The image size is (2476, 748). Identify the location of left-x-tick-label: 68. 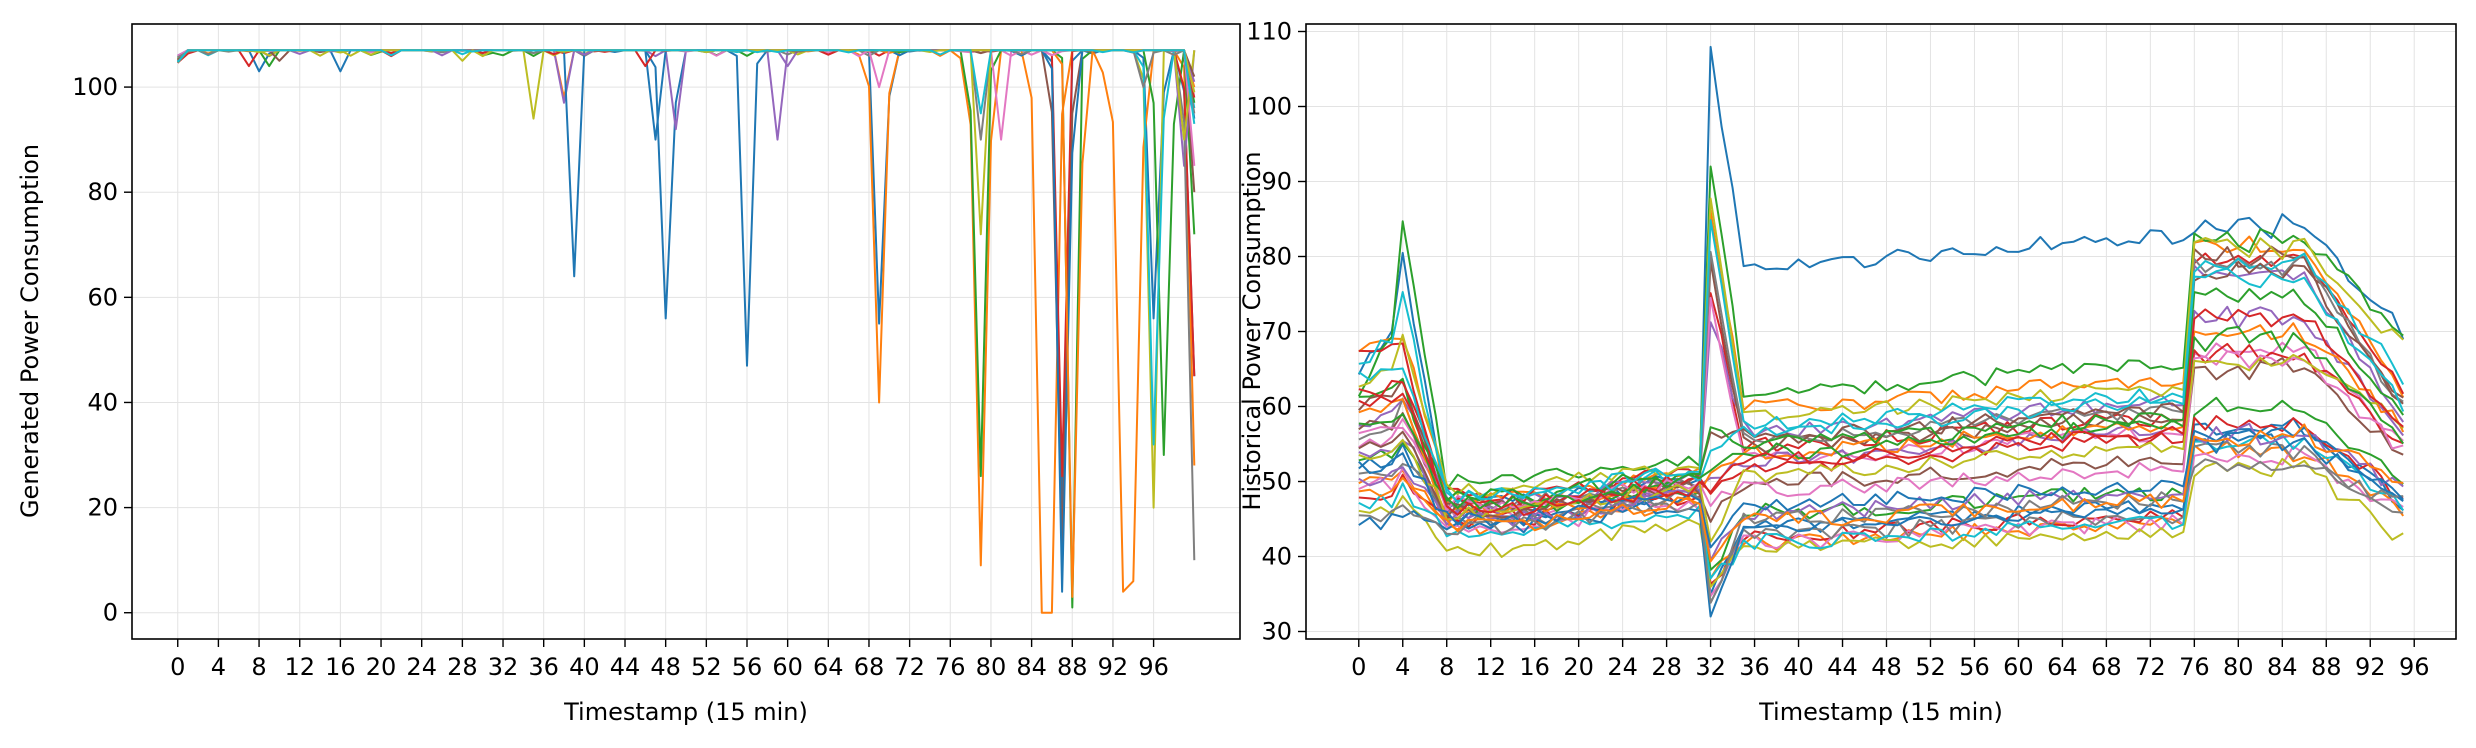
(869, 667).